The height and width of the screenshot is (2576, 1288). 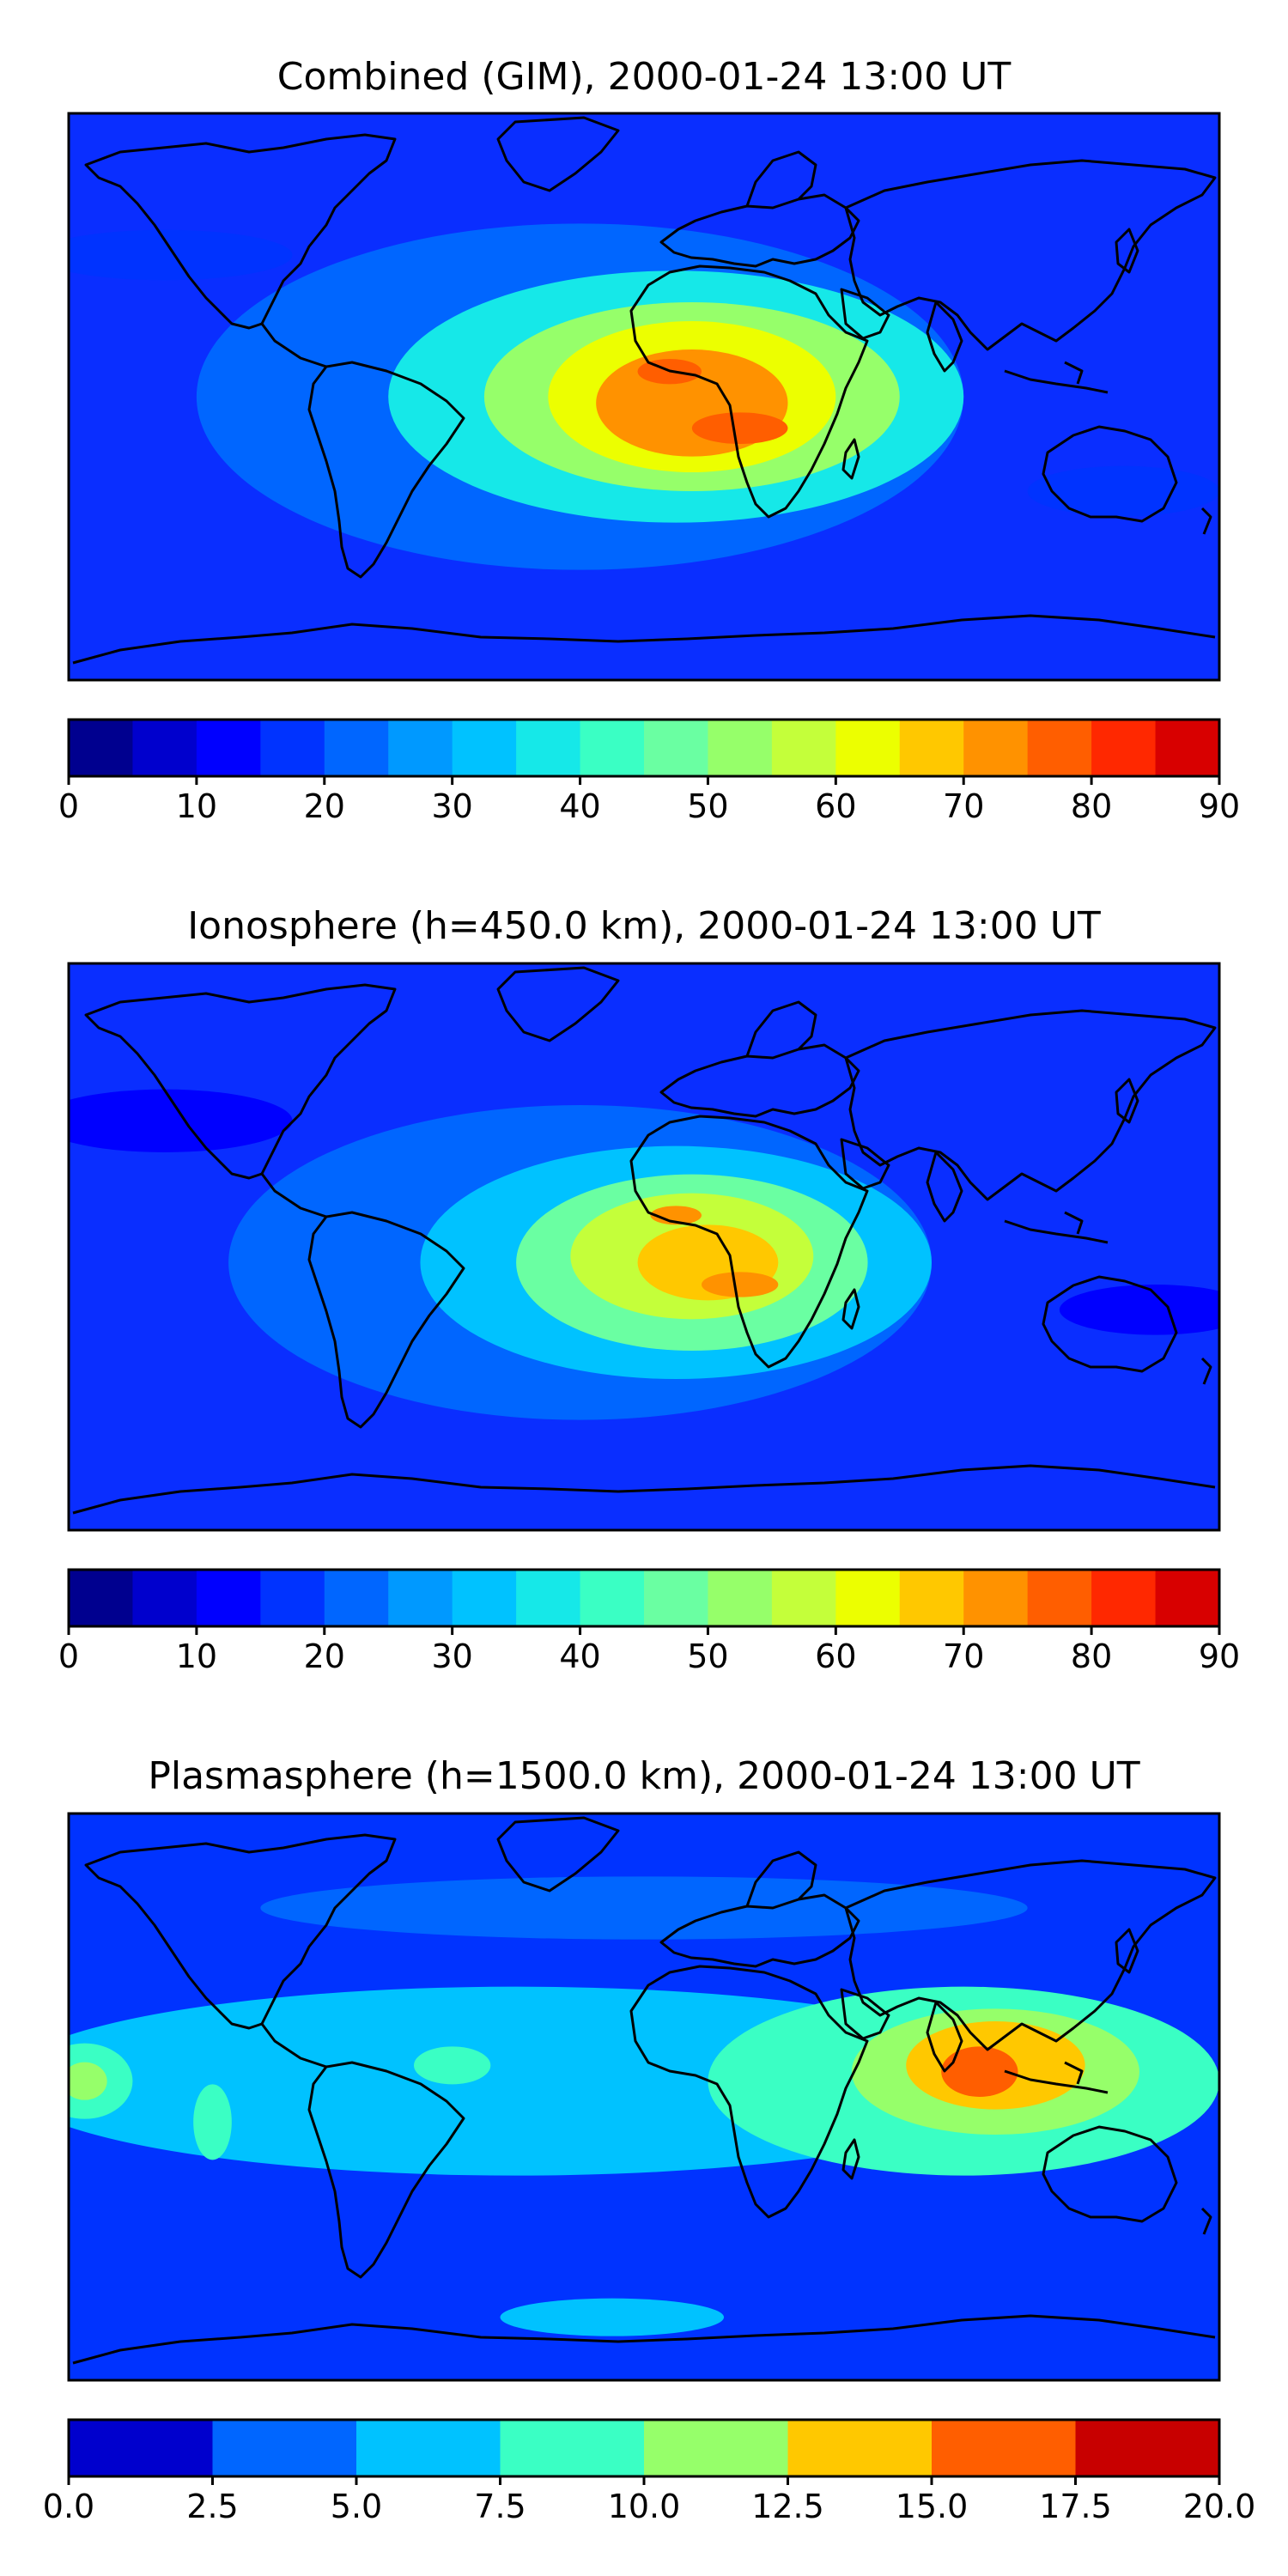 I want to click on panel-3-colorbar: 0.0 2.5 5.0 7.5 10.0 12.5 15.0 17.5 20.0, so click(x=649, y=2471).